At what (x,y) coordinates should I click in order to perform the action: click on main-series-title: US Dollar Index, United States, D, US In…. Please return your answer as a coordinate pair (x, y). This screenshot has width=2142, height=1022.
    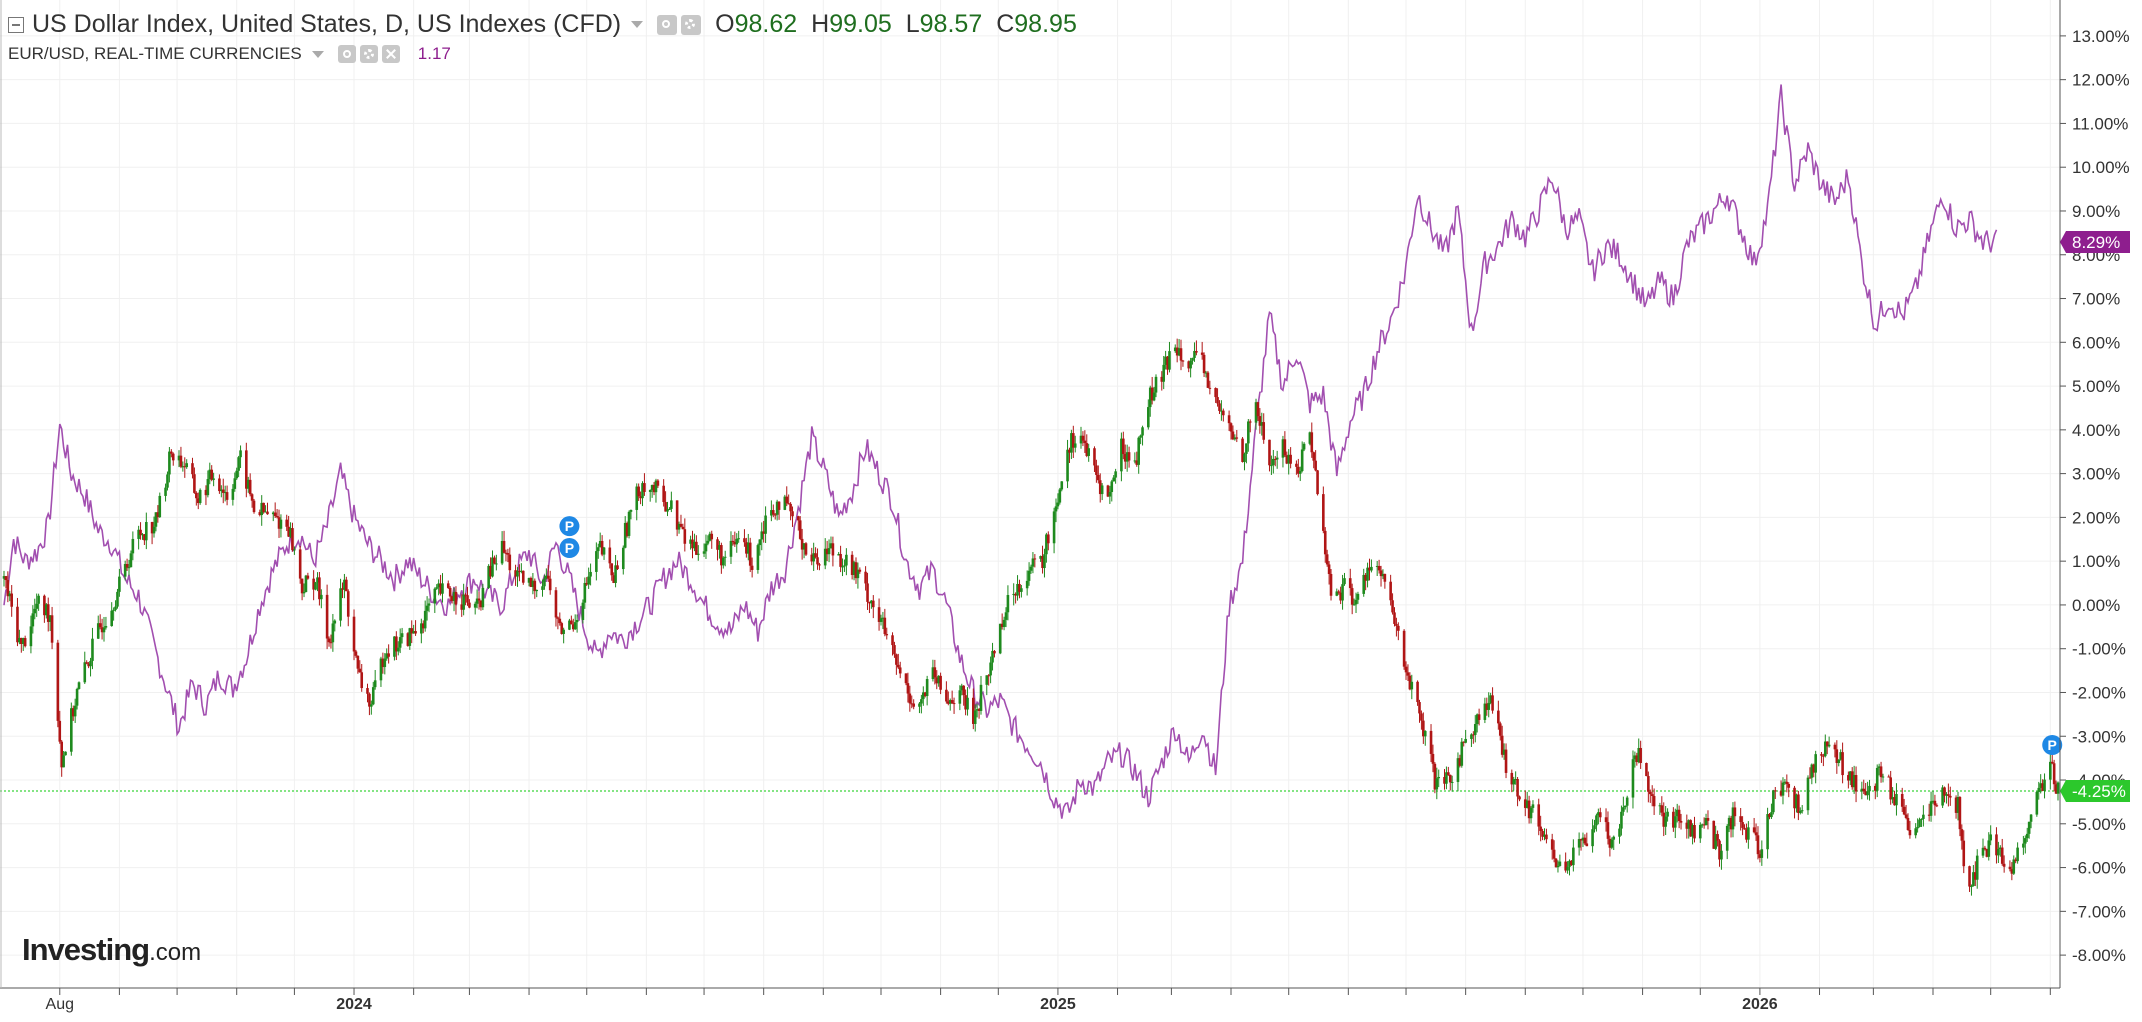
    Looking at the image, I should click on (327, 24).